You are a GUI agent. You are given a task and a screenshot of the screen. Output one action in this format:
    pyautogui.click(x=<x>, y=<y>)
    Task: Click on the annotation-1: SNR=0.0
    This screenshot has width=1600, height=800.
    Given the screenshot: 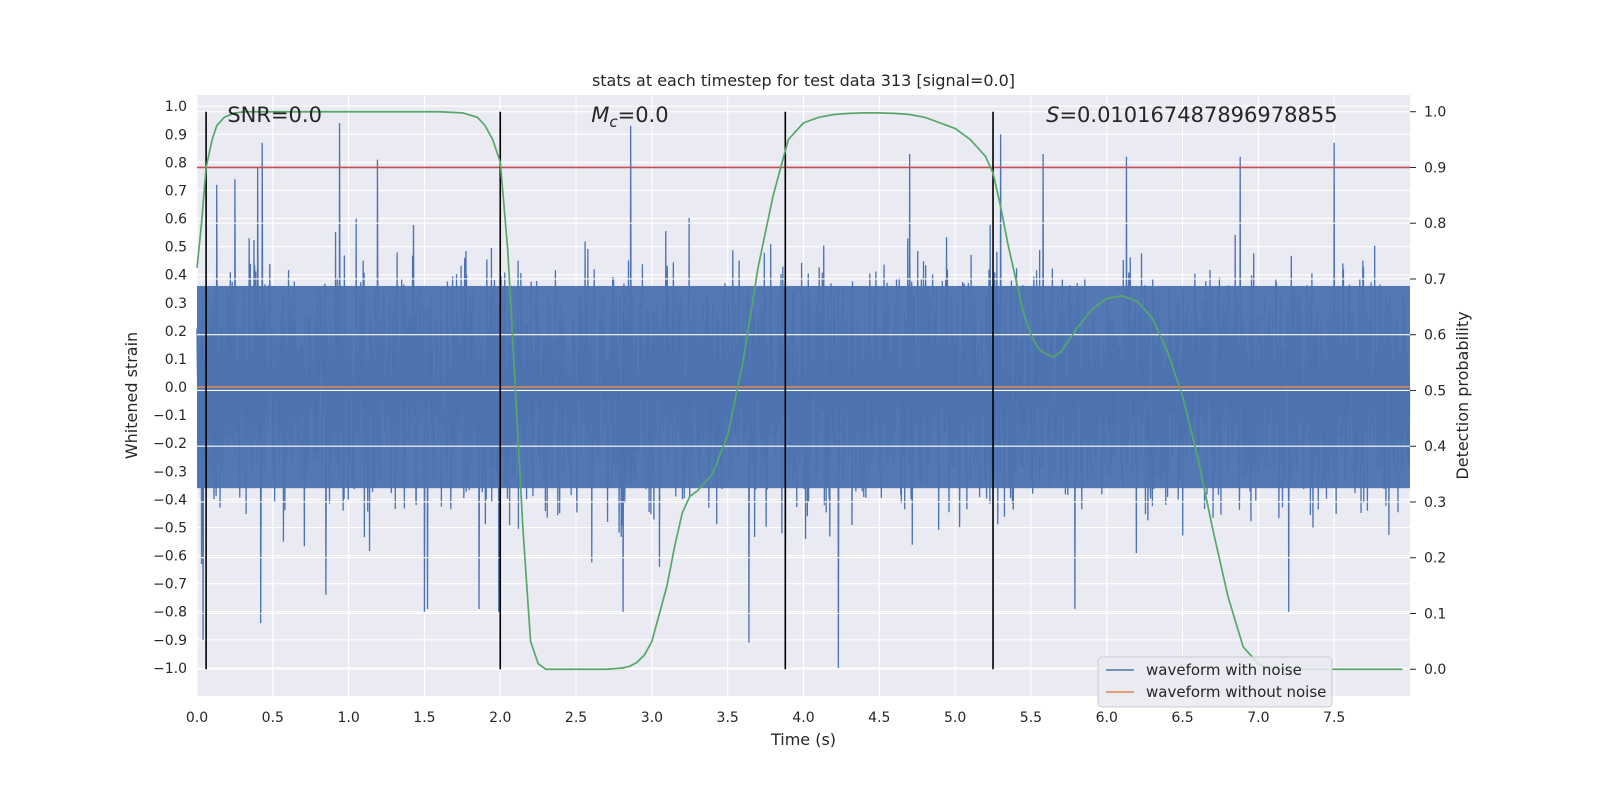 What is the action you would take?
    pyautogui.click(x=274, y=115)
    